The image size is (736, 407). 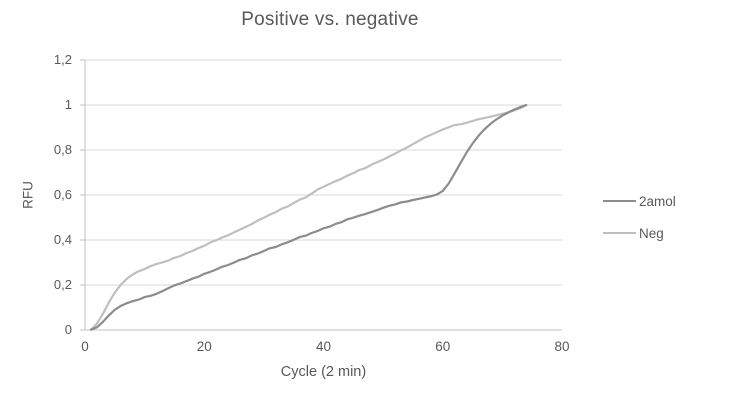 What do you see at coordinates (323, 346) in the screenshot?
I see `x-axis-tick-label: 40` at bounding box center [323, 346].